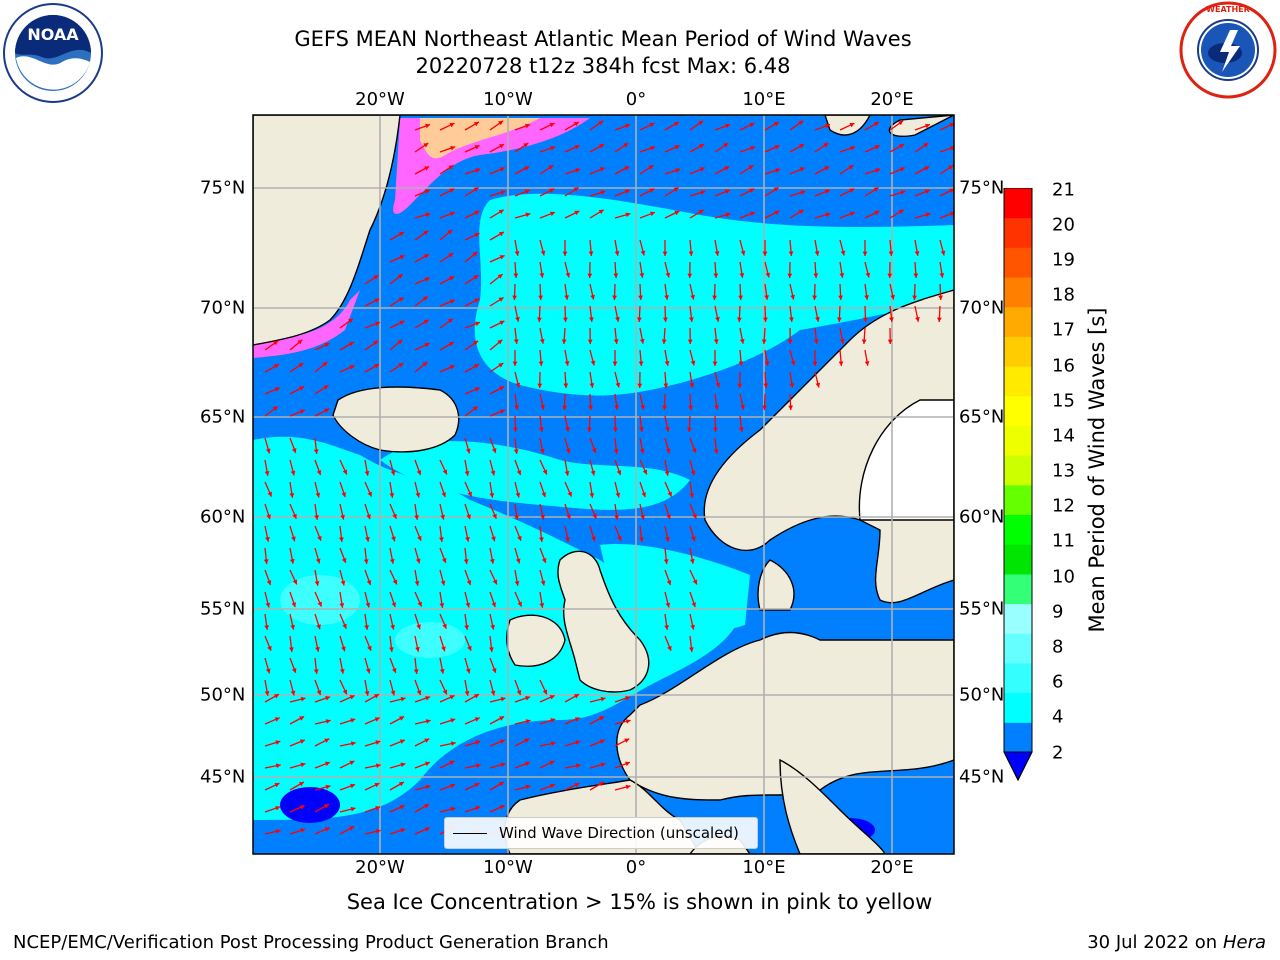  Describe the element at coordinates (636, 99) in the screenshot. I see `lon-label-top: 0°` at that location.